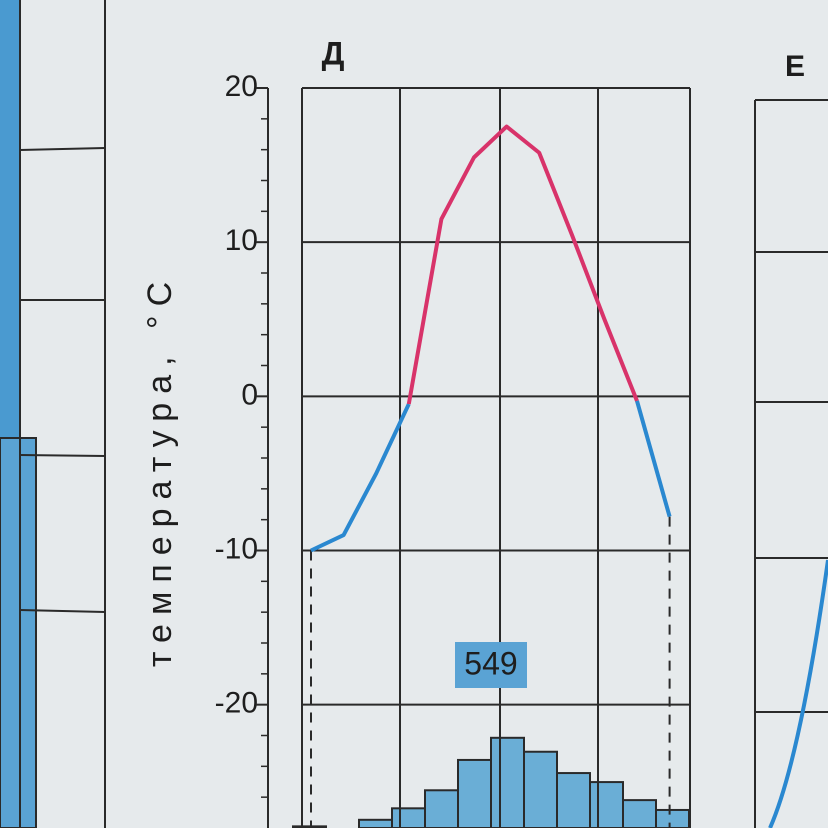 The image size is (828, 828). I want to click on right-panel-line, so click(798, 693).